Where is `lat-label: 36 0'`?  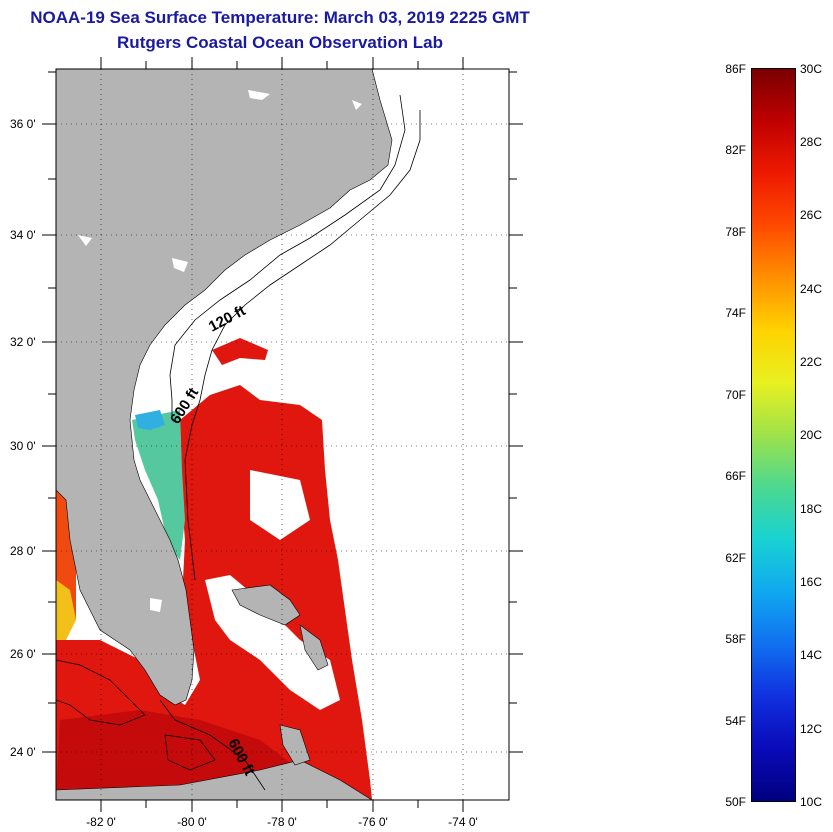
lat-label: 36 0' is located at coordinates (23, 124).